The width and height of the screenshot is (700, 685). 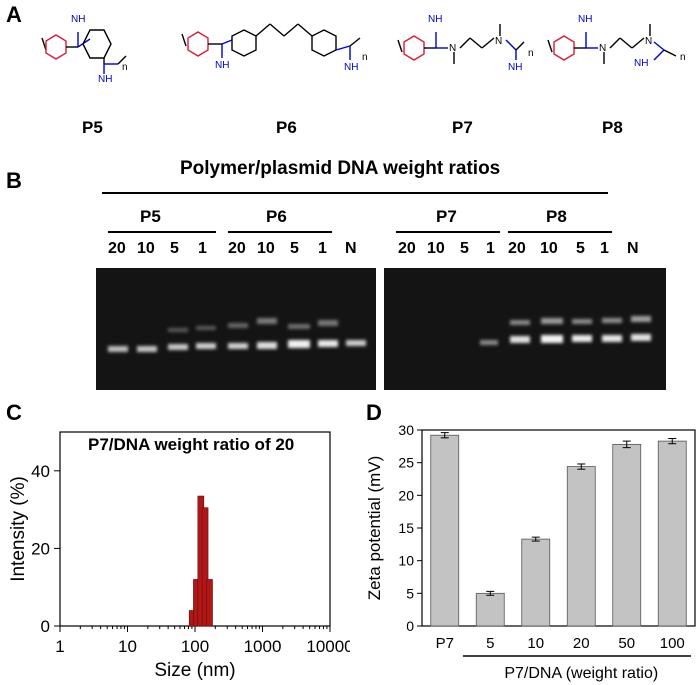 I want to click on x-tick-label: P7, so click(x=445, y=643).